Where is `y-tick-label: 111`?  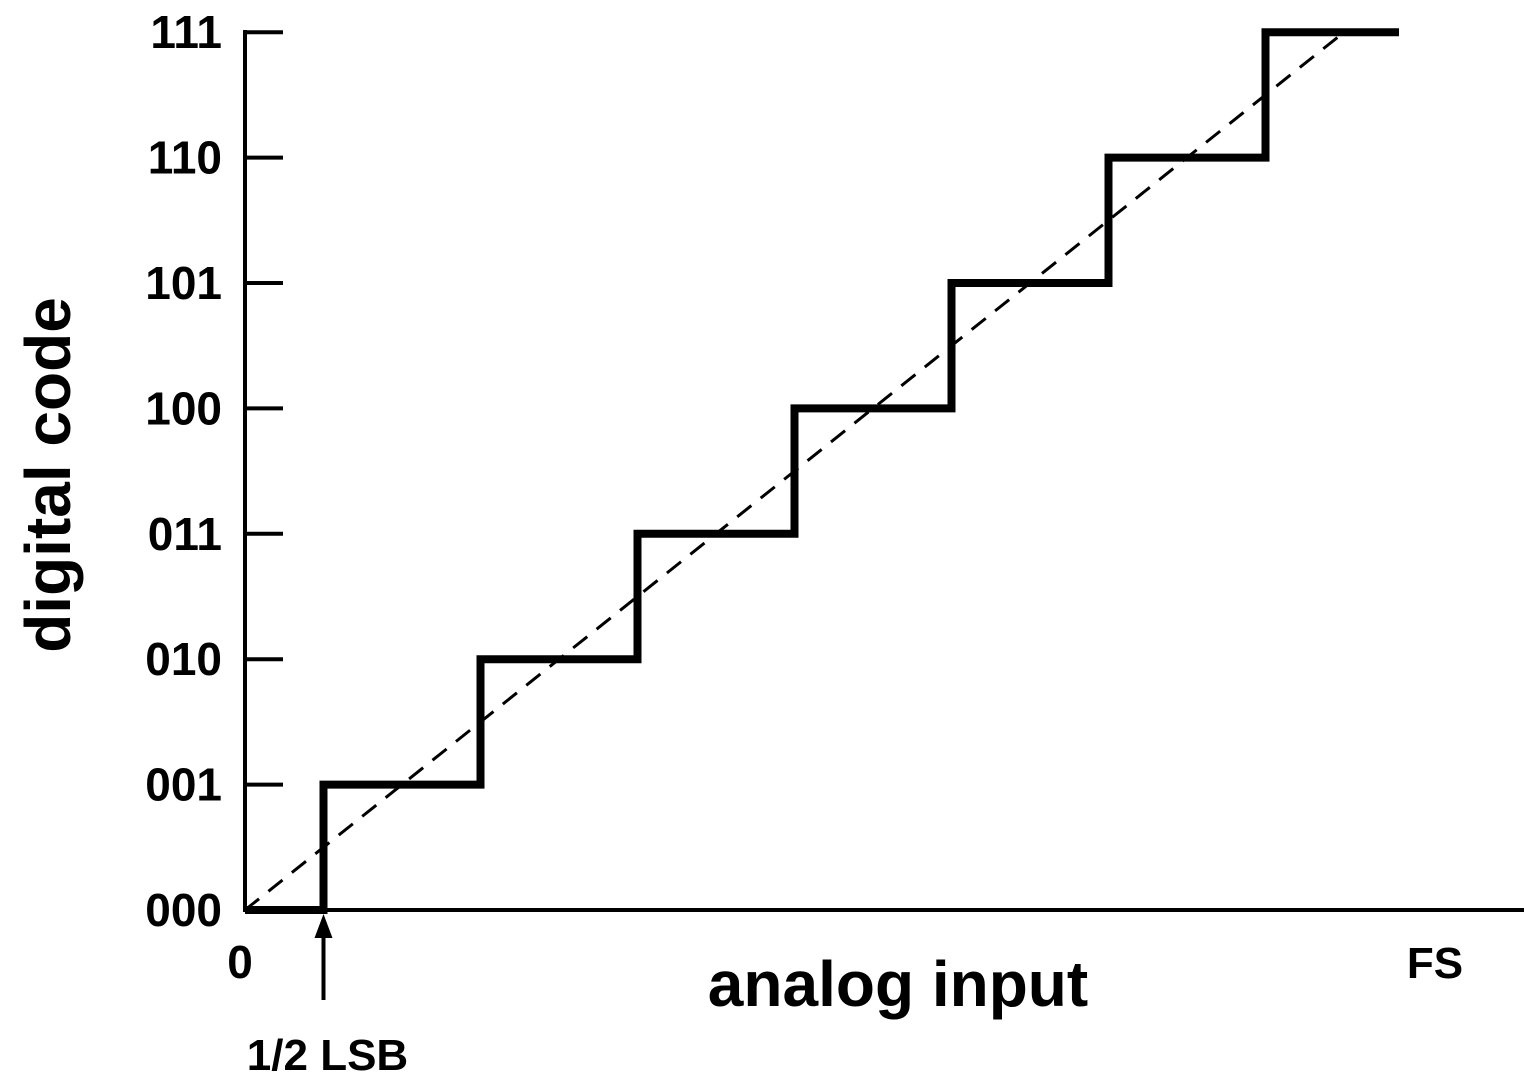 y-tick-label: 111 is located at coordinates (186, 32).